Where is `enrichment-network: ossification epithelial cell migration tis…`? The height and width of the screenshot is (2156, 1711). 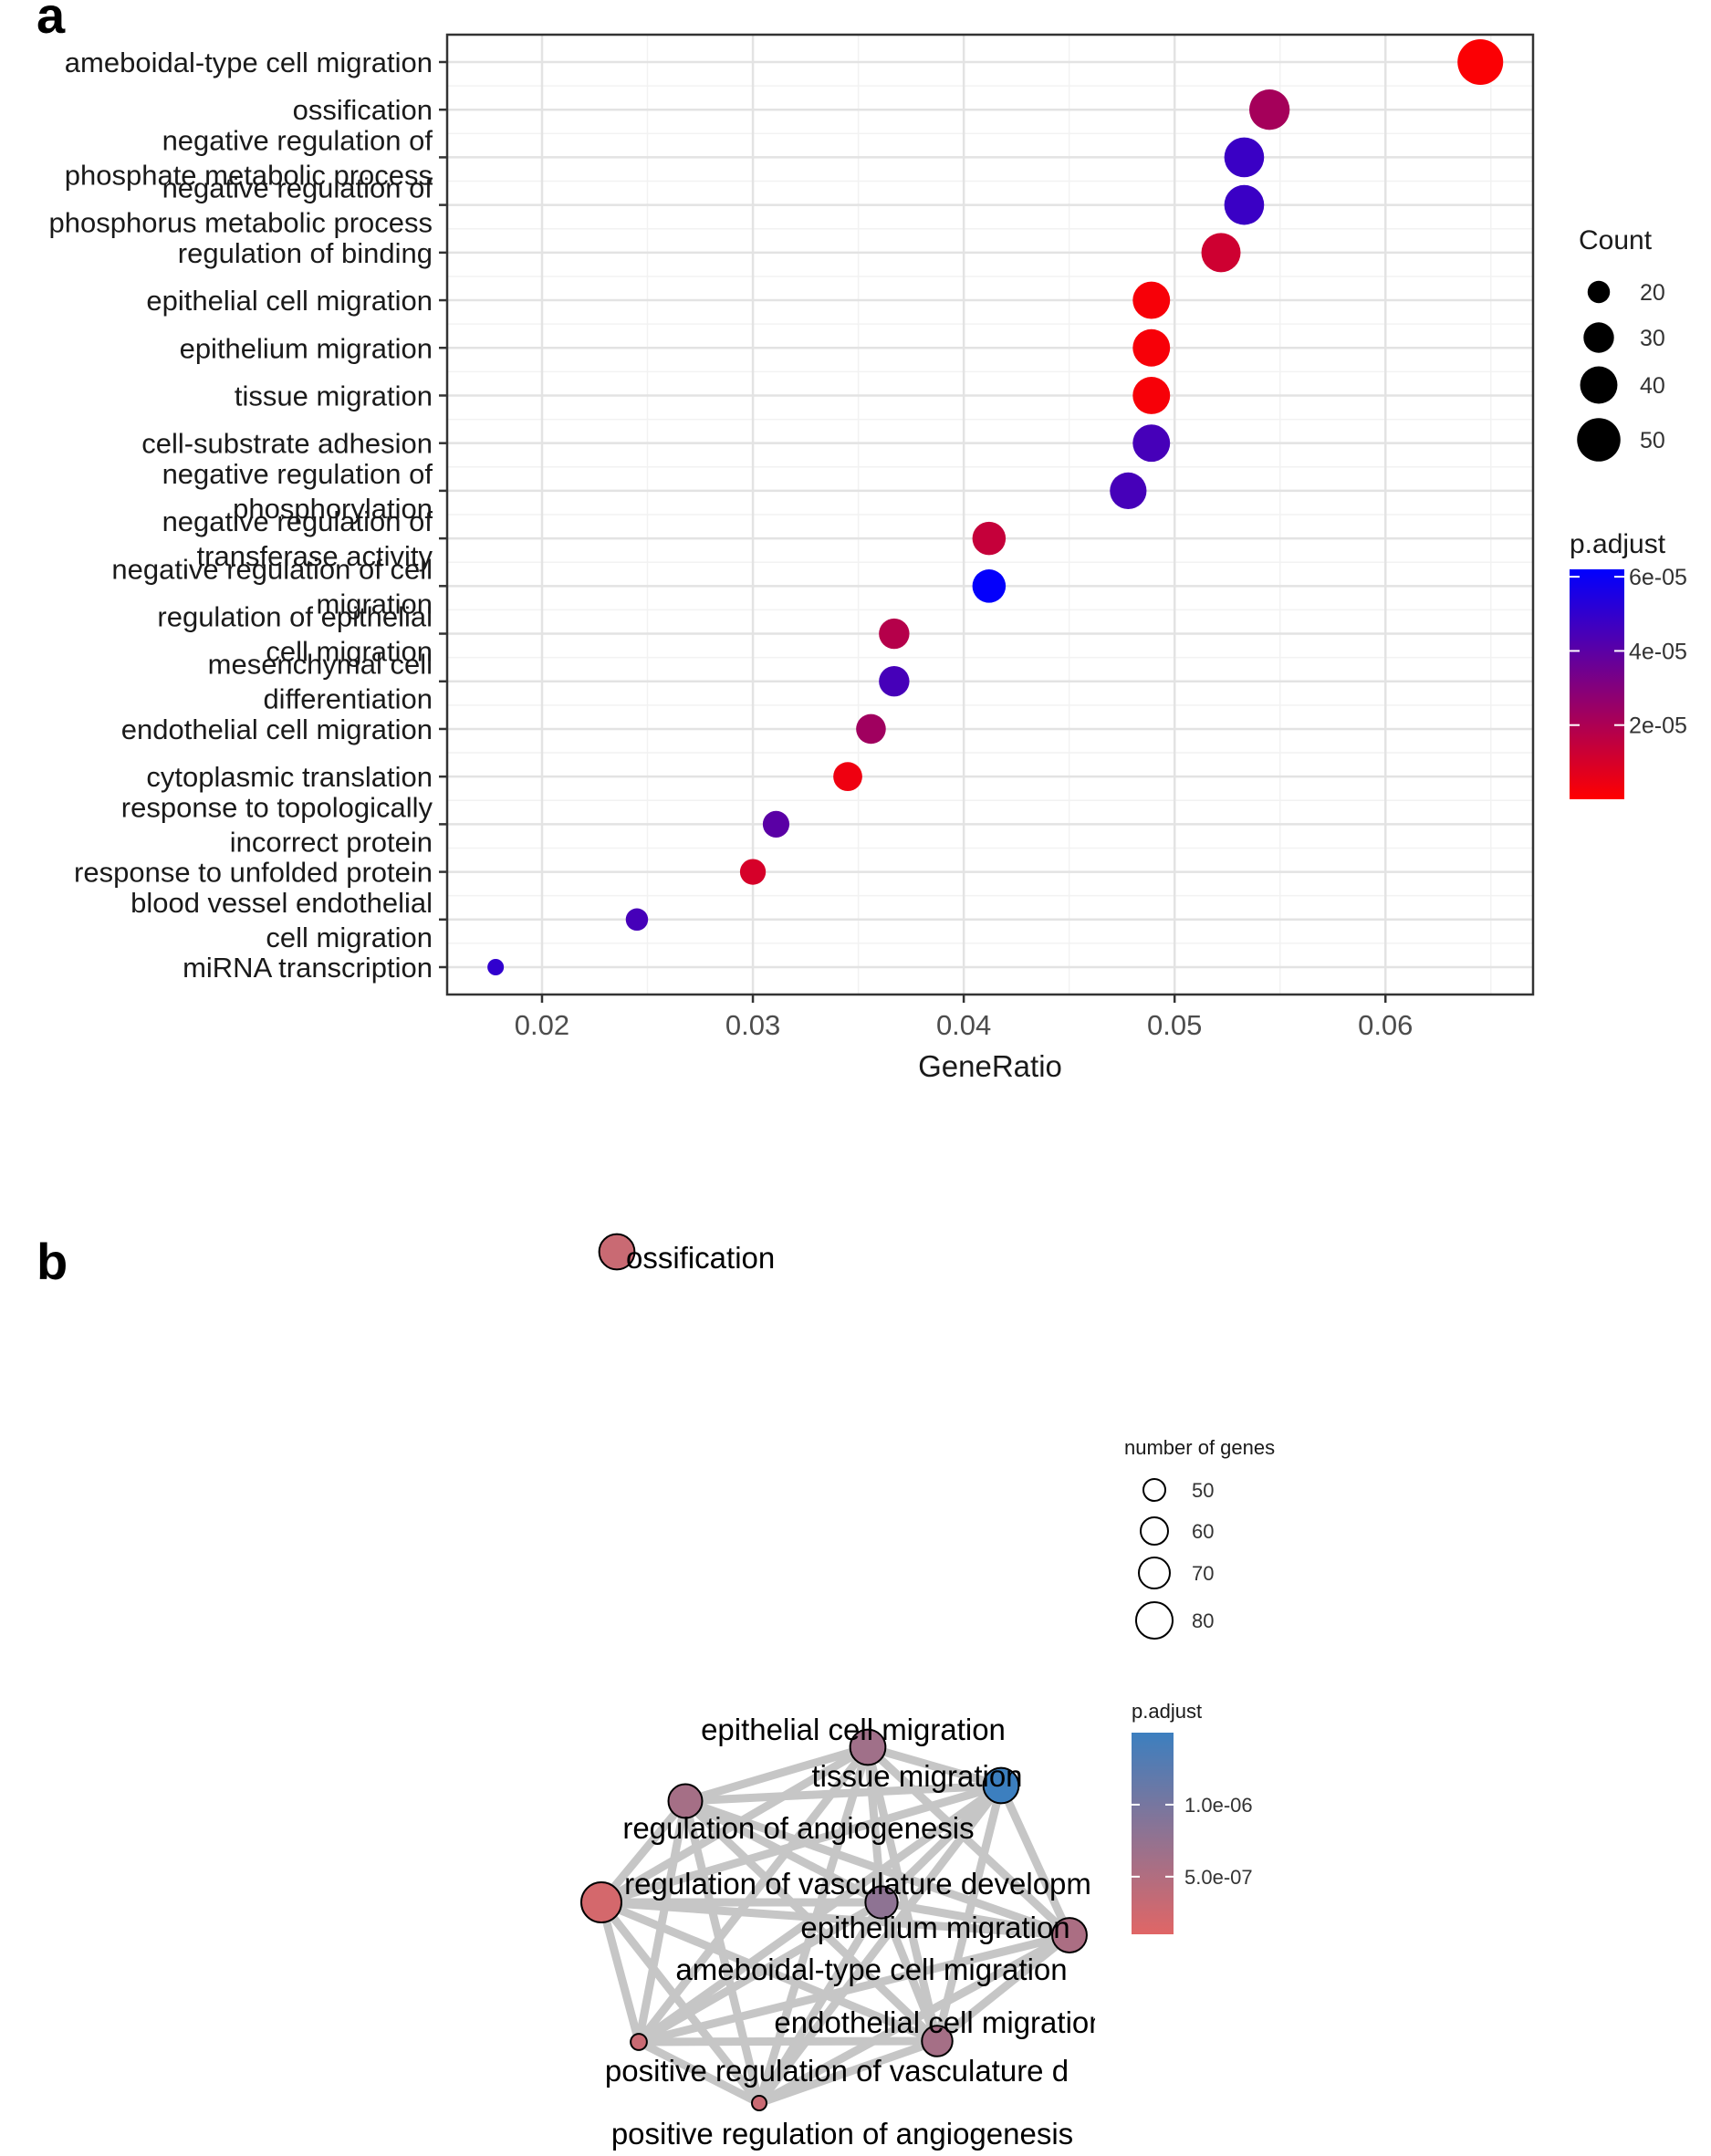 enrichment-network: ossification epithelial cell migration tis… is located at coordinates (837, 1692).